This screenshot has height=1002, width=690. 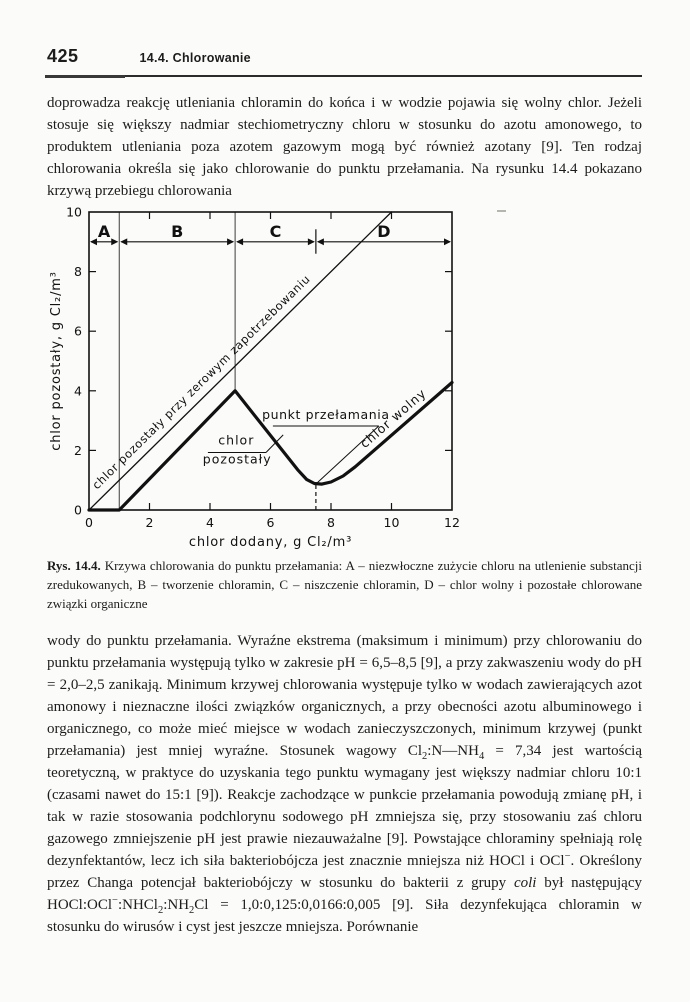 I want to click on header-rule, so click(x=343, y=77).